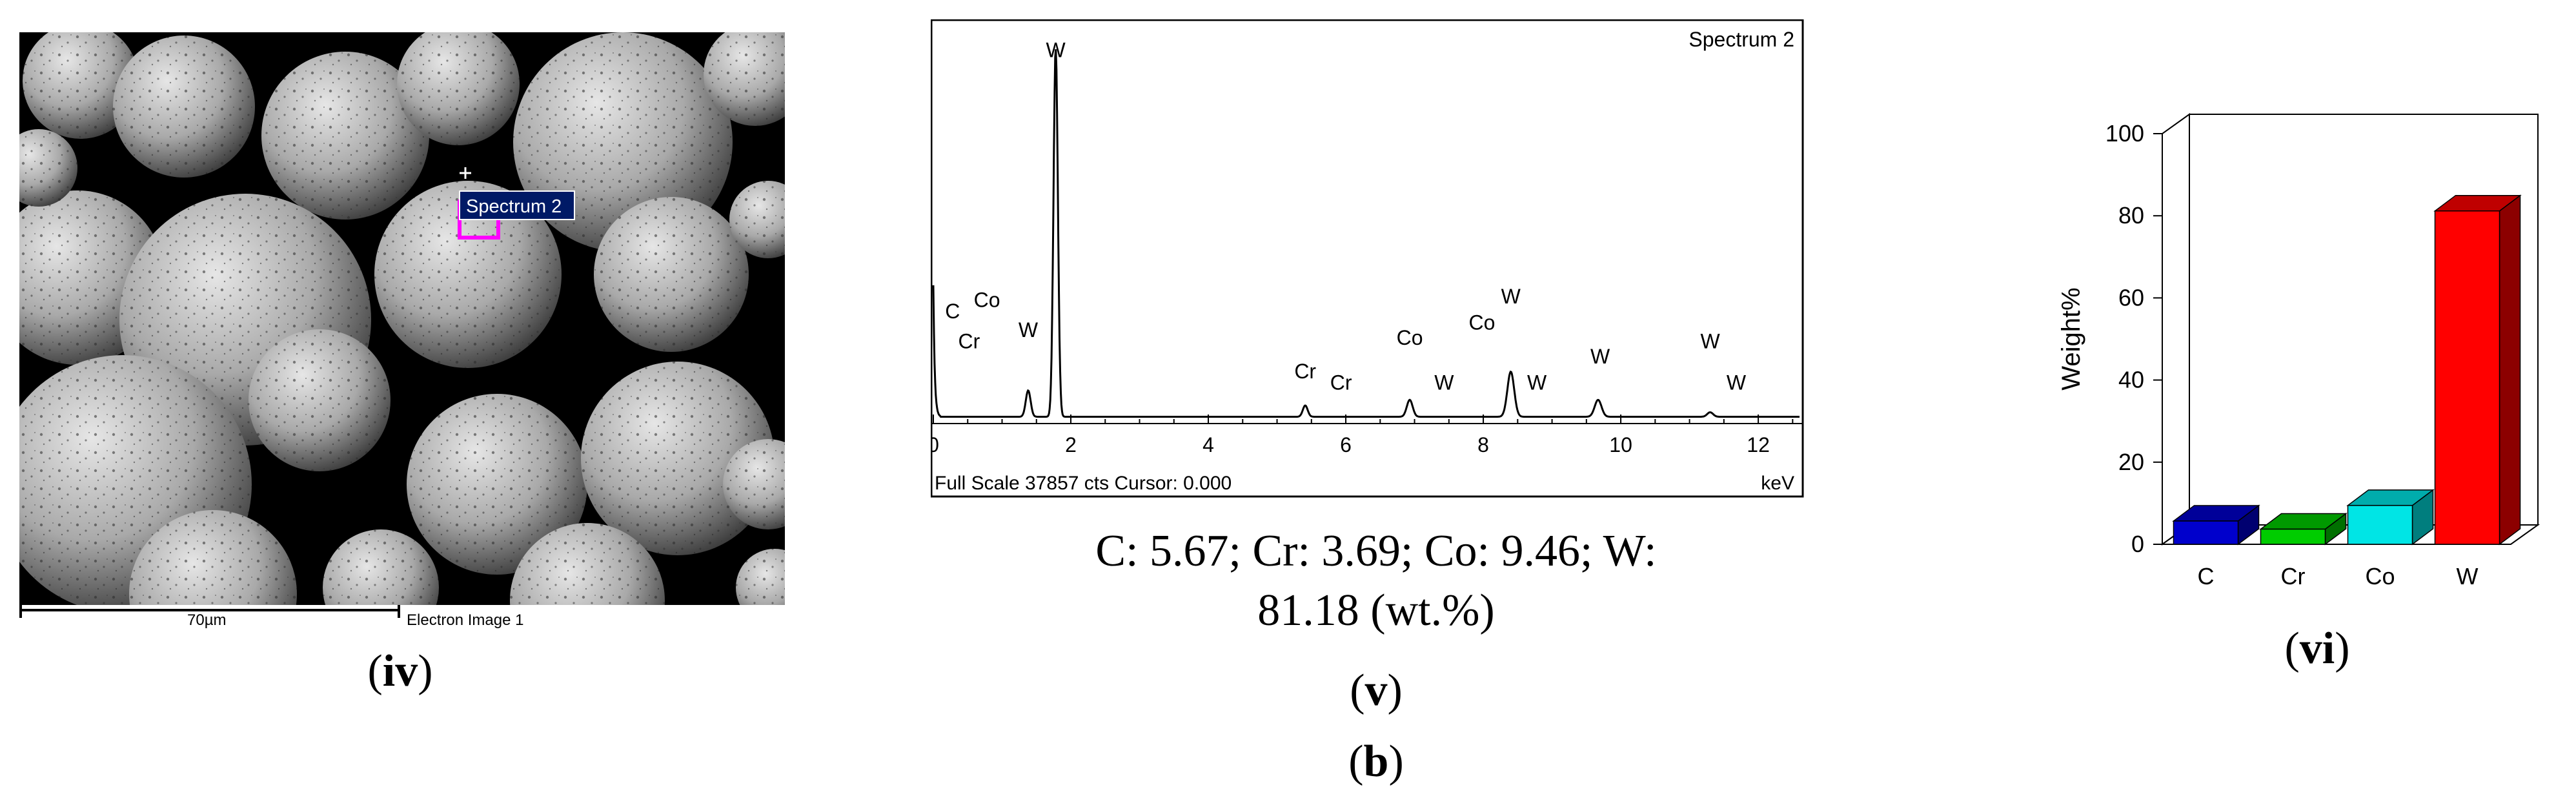  I want to click on scalebar-label: 70µm, so click(207, 620).